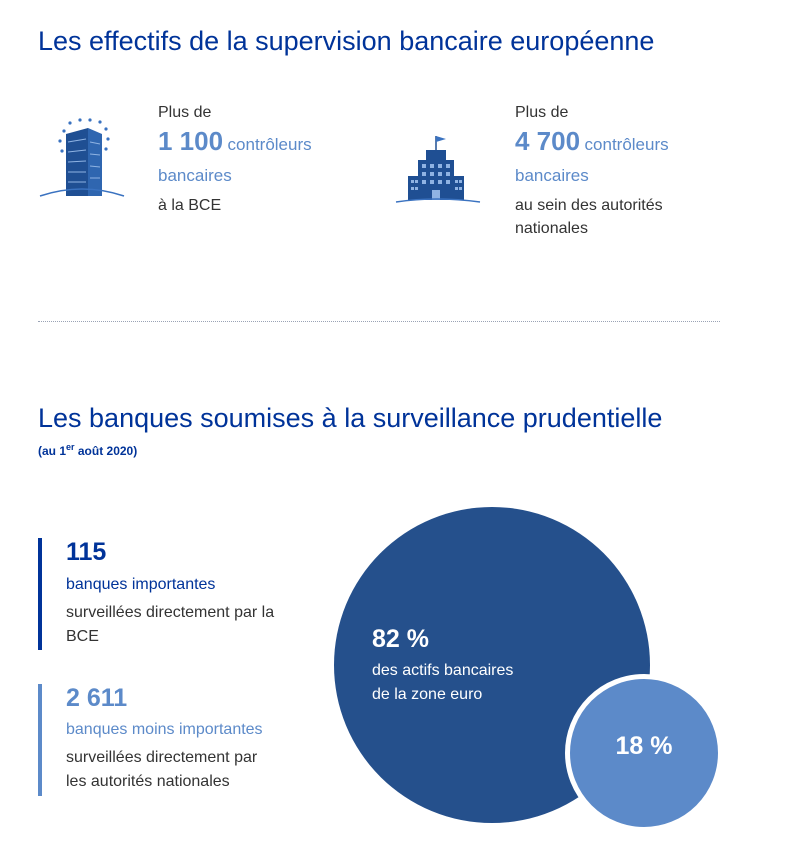  I want to click on national-unit-line1: contrôleurs, so click(626, 144).